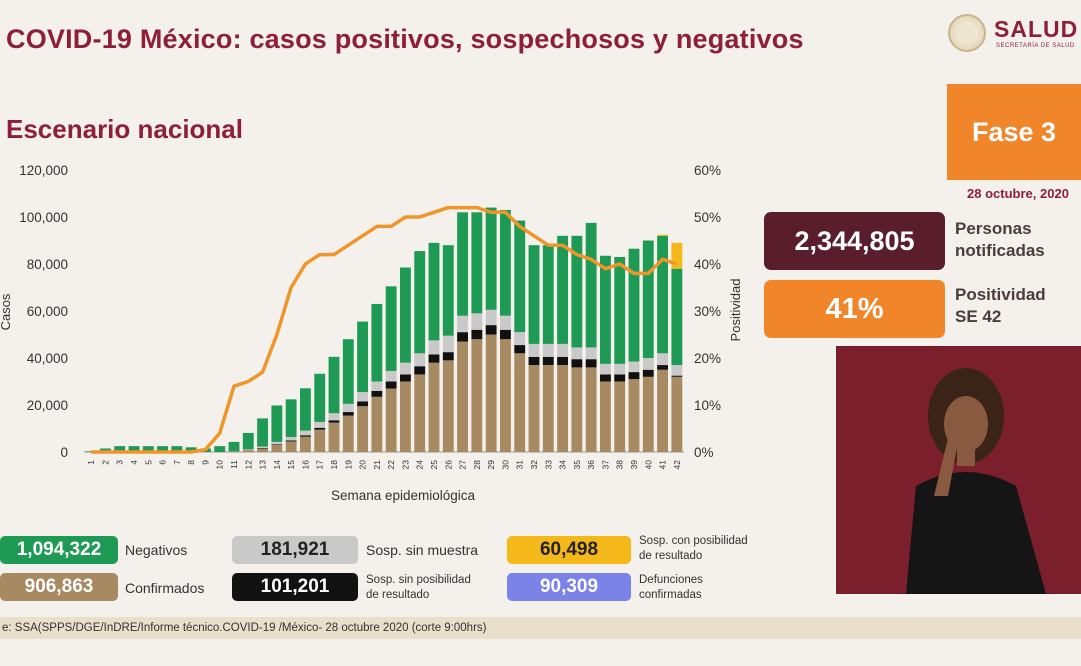 The image size is (1081, 666). I want to click on y-tick-label: 60,000, so click(47, 311).